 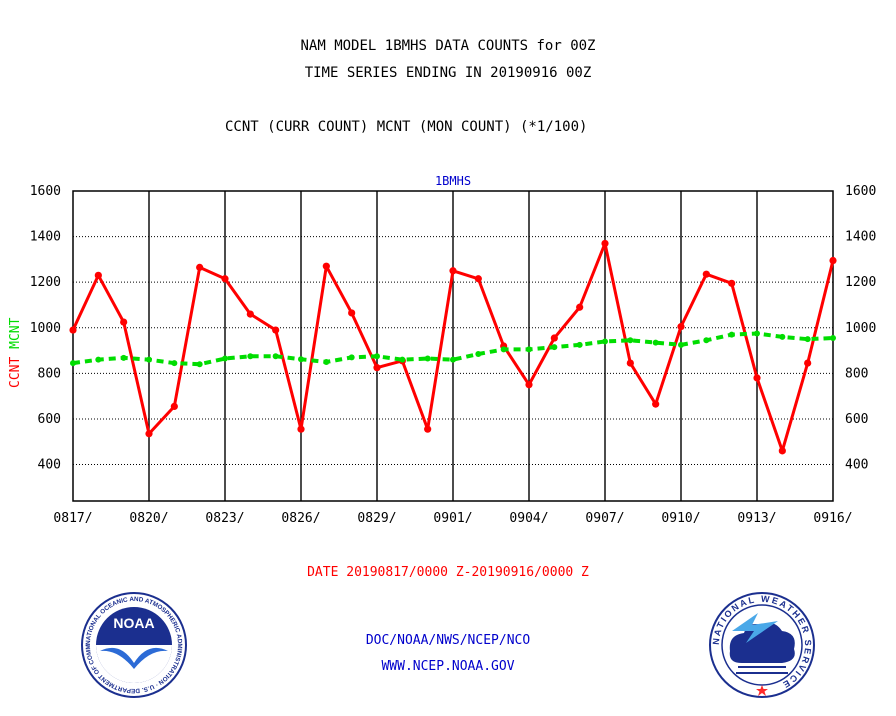 What do you see at coordinates (762, 645) in the screenshot?
I see `nws-logo-icon: NATIONAL WEATHER SERVICE` at bounding box center [762, 645].